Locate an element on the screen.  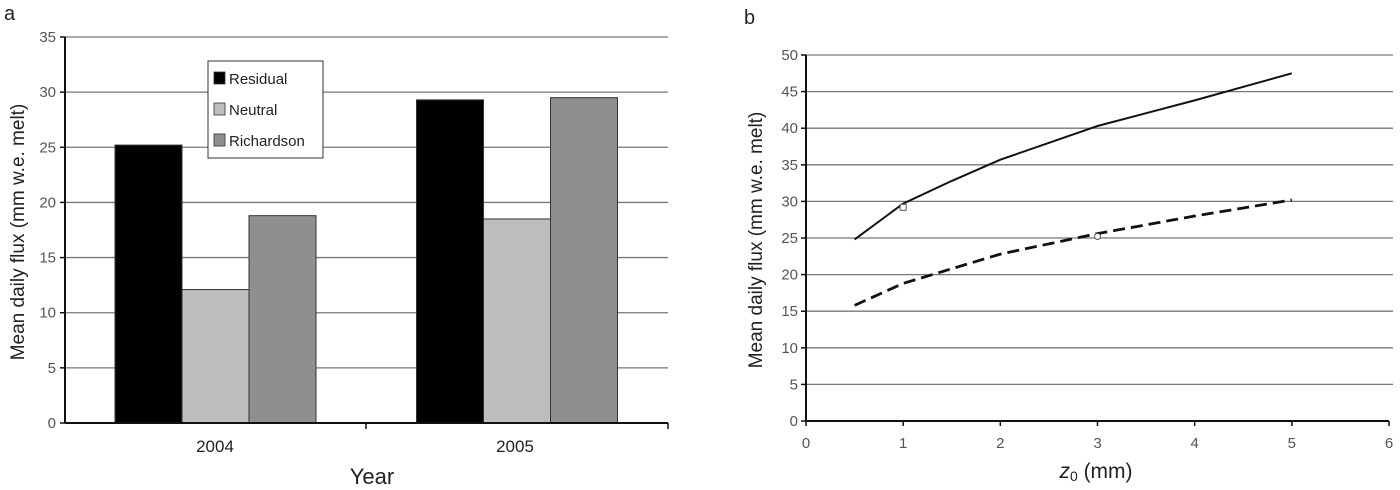
marker-circle is located at coordinates (1097, 237).